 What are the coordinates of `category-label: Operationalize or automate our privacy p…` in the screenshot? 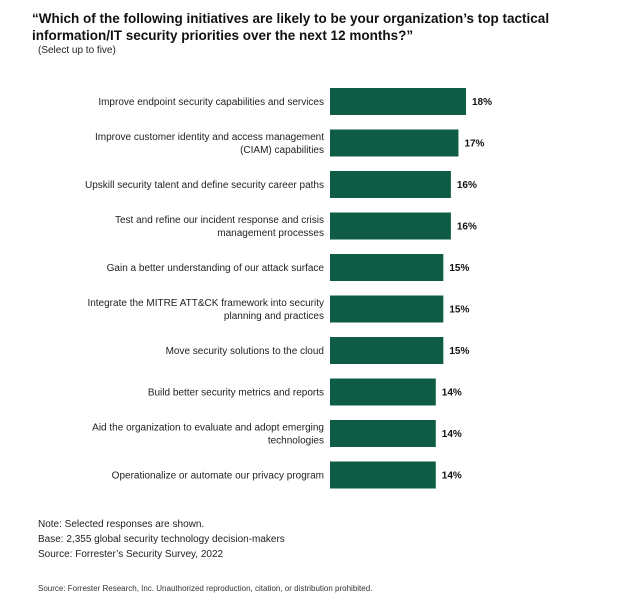 It's located at (218, 476).